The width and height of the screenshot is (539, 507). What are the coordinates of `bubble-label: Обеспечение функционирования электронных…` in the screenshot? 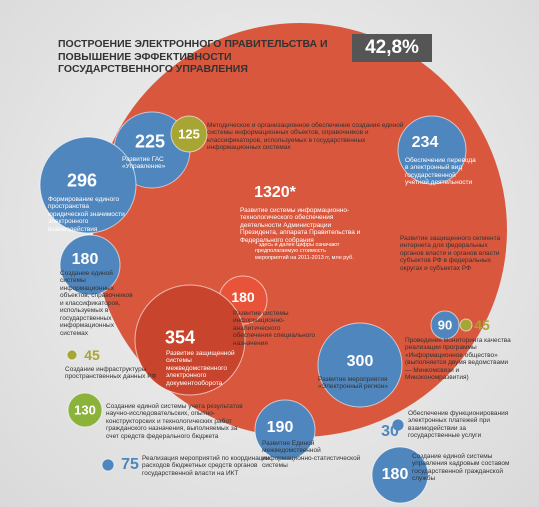 It's located at (458, 425).